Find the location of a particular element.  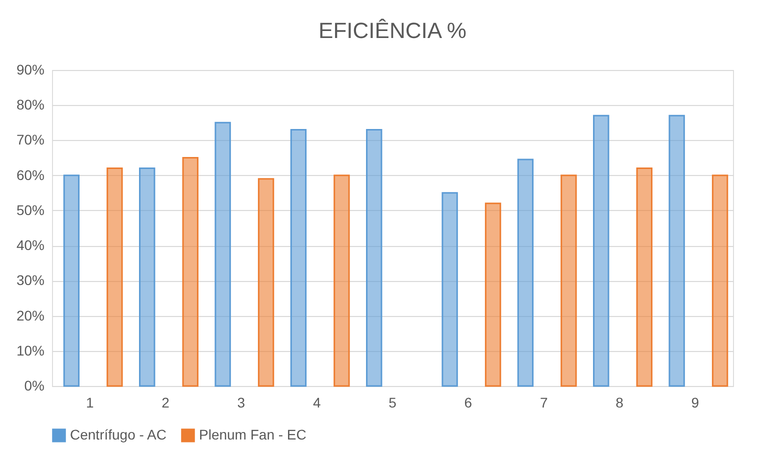

legend-label: Centrífugo - AC is located at coordinates (118, 434).